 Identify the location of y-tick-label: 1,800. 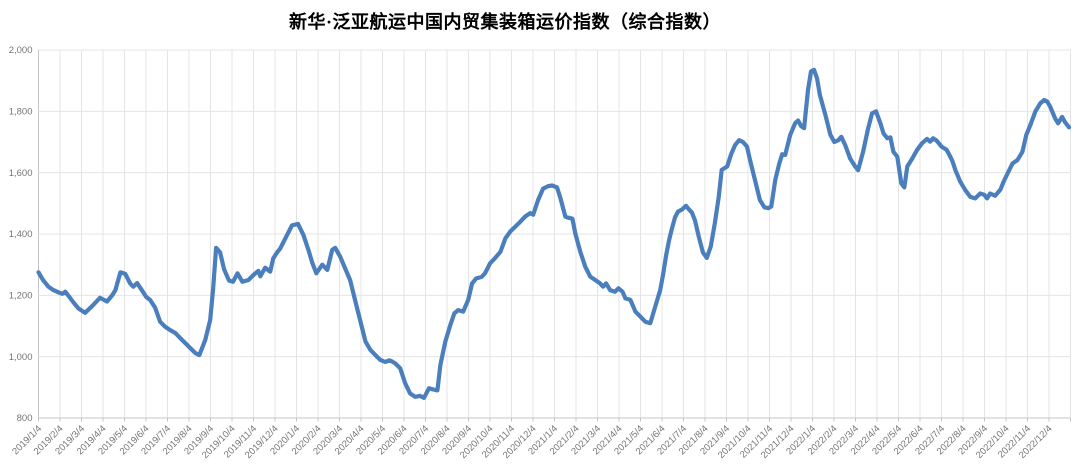
(21, 112).